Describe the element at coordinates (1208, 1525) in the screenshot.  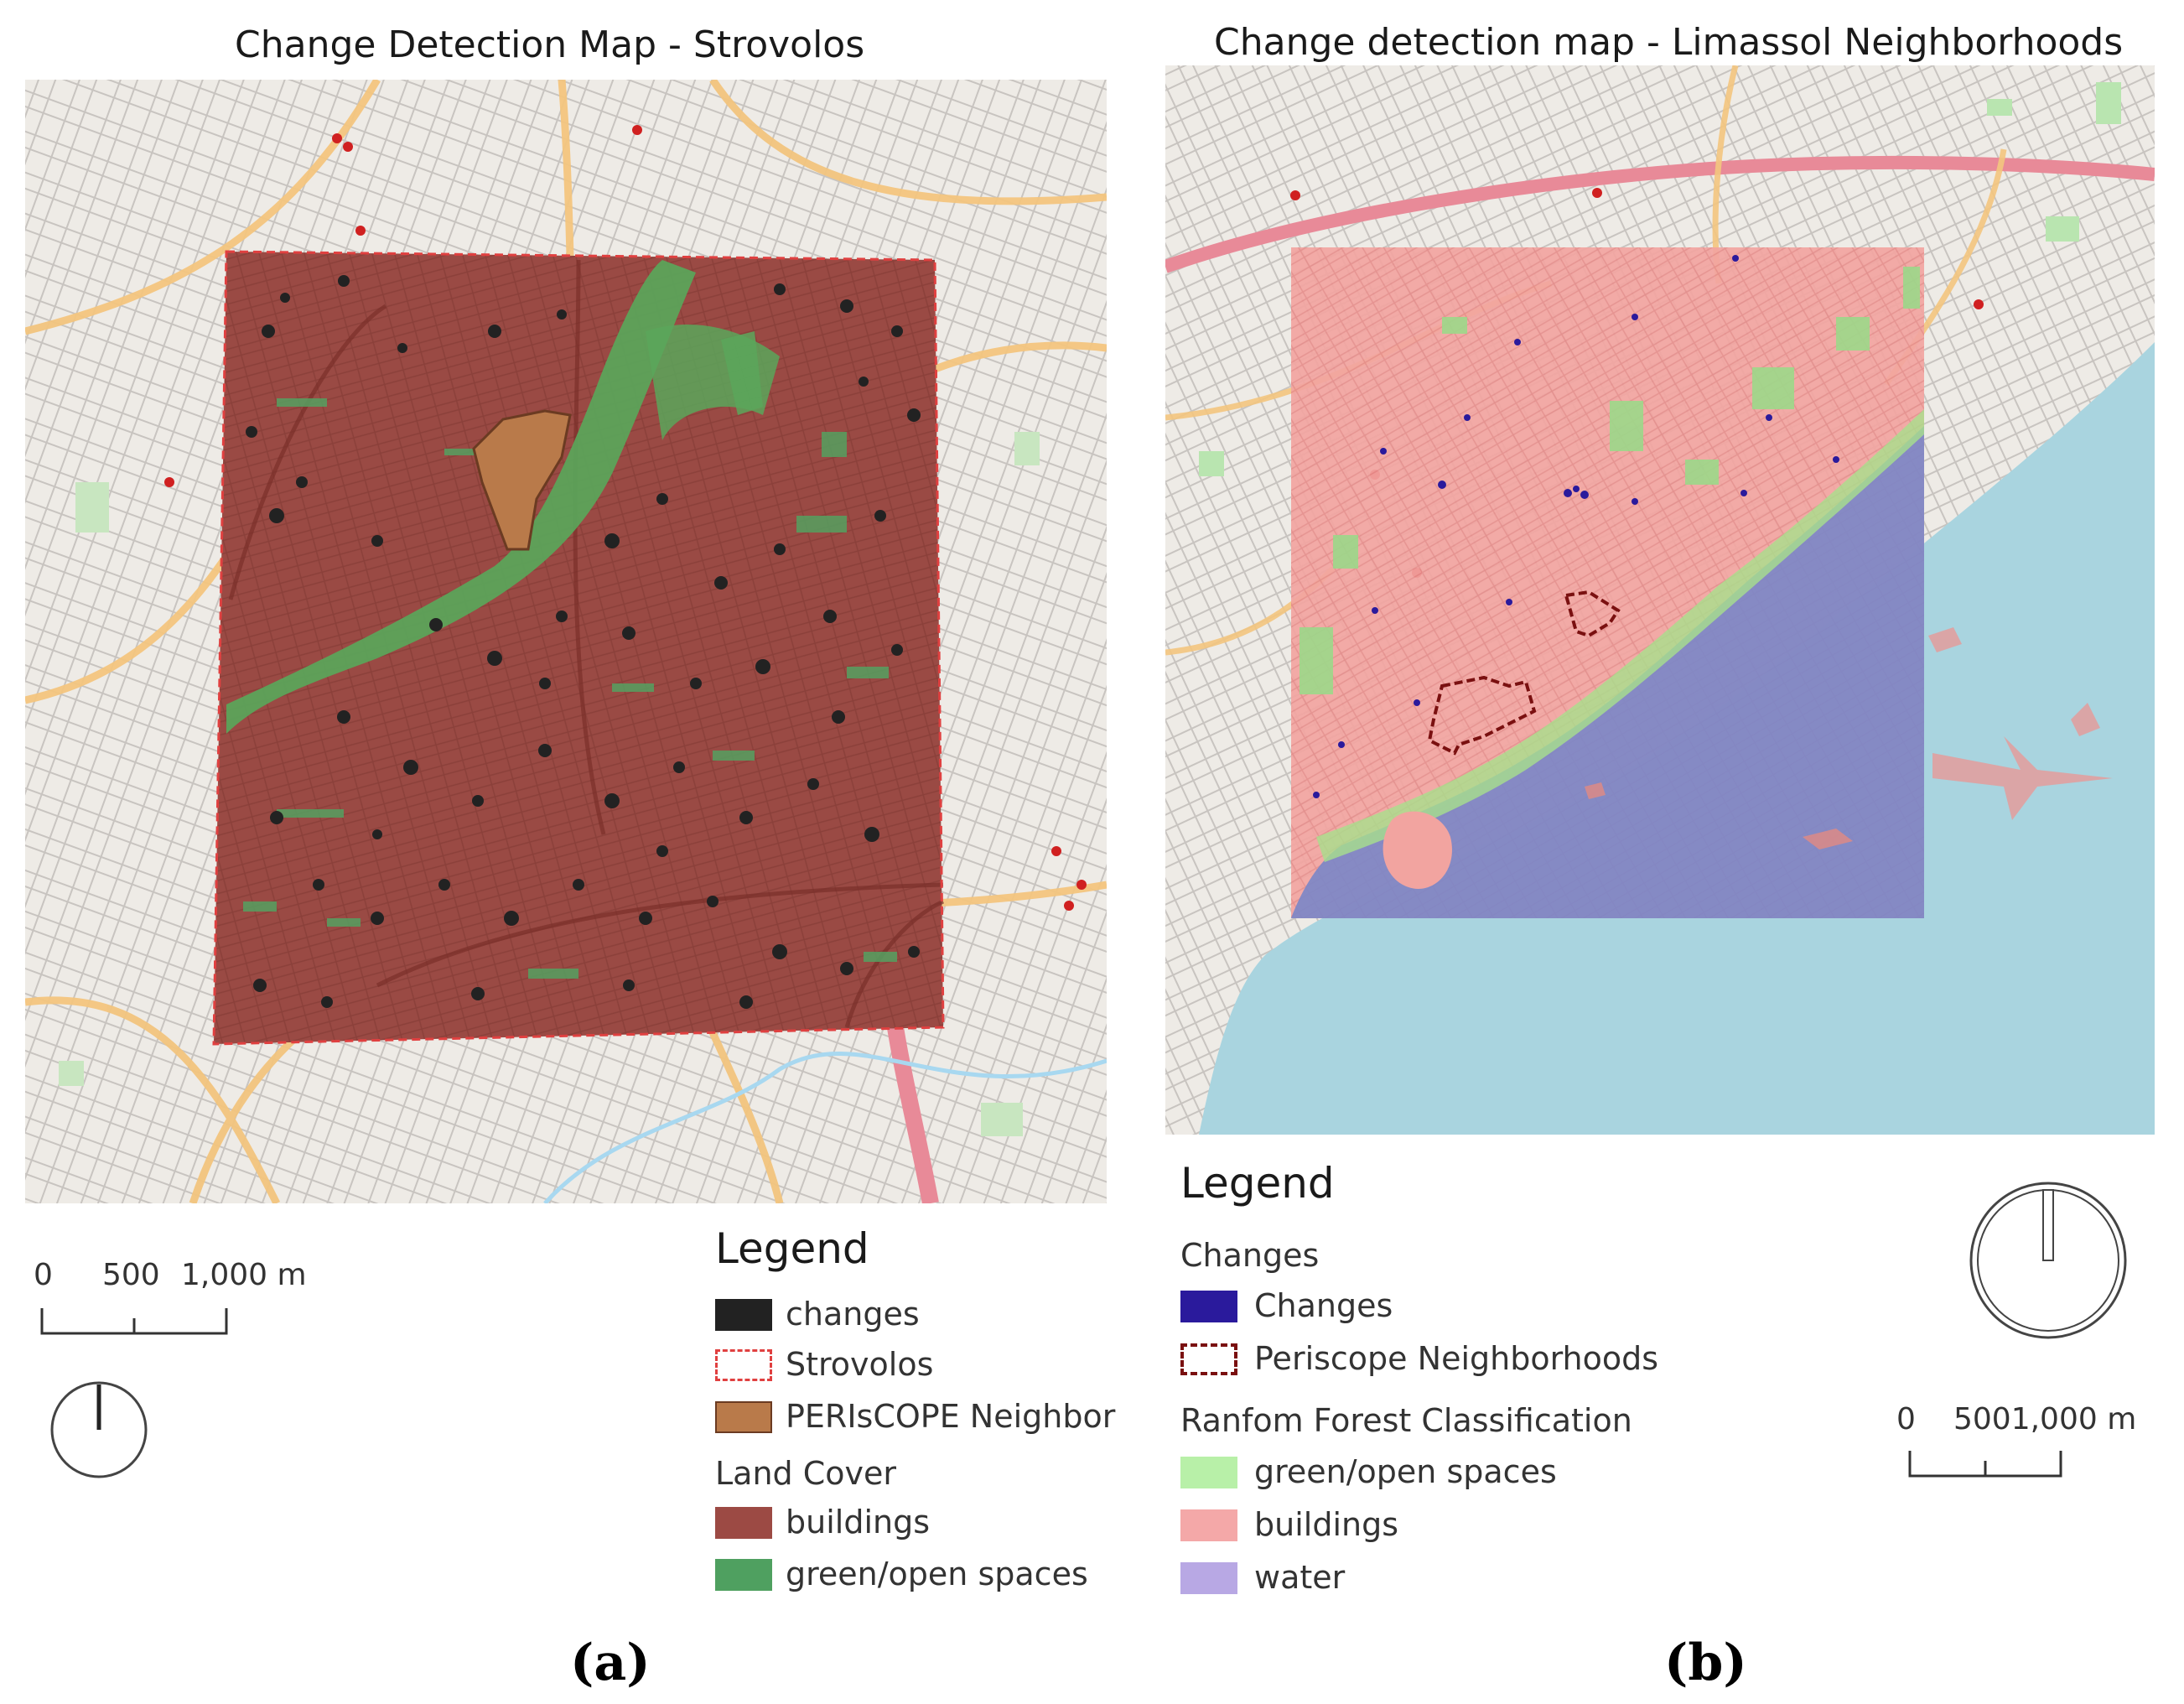
I see `swatch-buildings-b` at that location.